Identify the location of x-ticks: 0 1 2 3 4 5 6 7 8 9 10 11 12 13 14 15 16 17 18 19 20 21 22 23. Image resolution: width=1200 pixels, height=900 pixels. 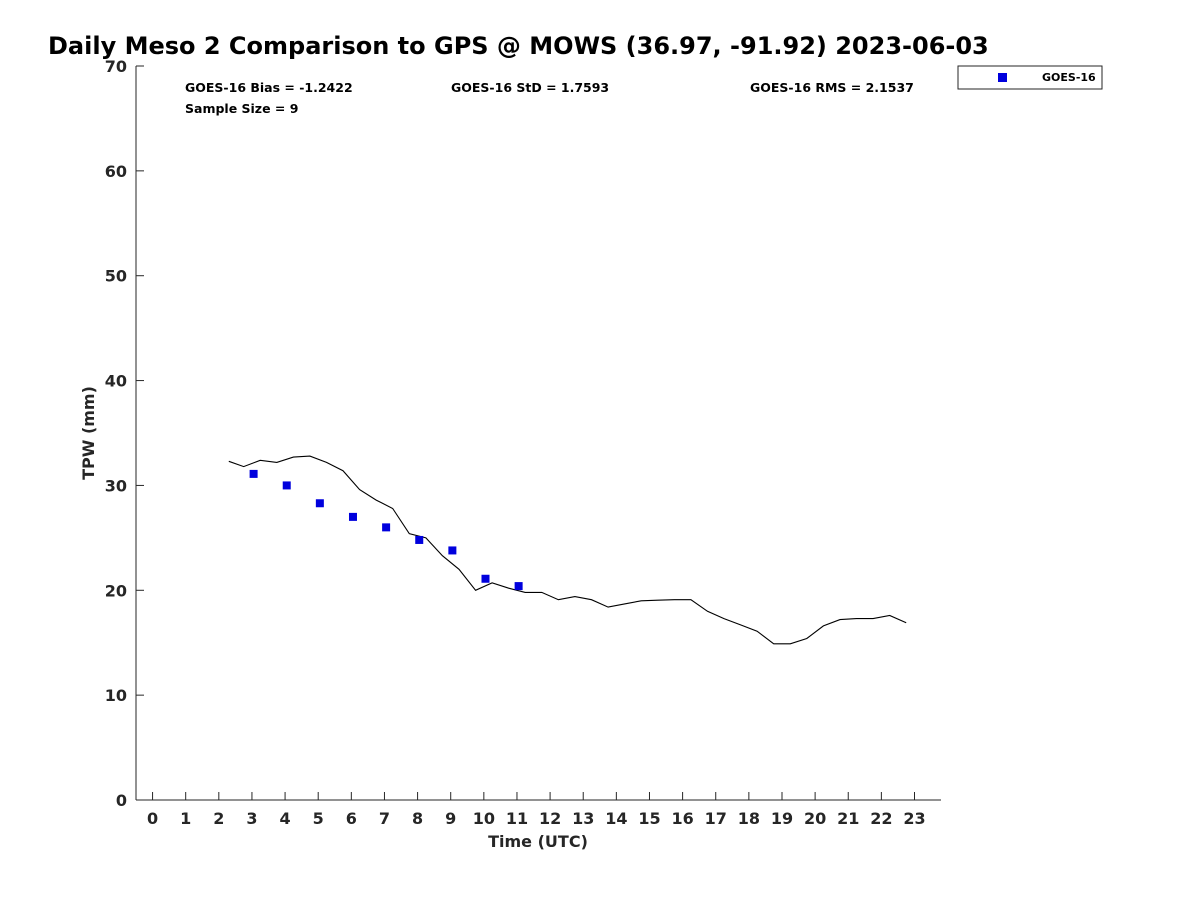
(536, 810).